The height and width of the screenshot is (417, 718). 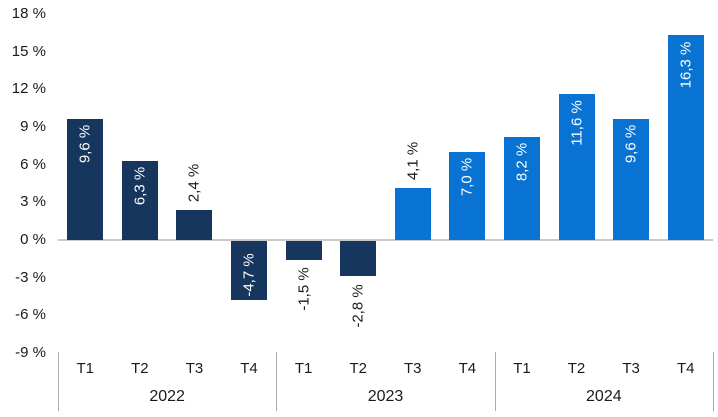 What do you see at coordinates (30, 277) in the screenshot?
I see `y-axis-tick-label: -3 %` at bounding box center [30, 277].